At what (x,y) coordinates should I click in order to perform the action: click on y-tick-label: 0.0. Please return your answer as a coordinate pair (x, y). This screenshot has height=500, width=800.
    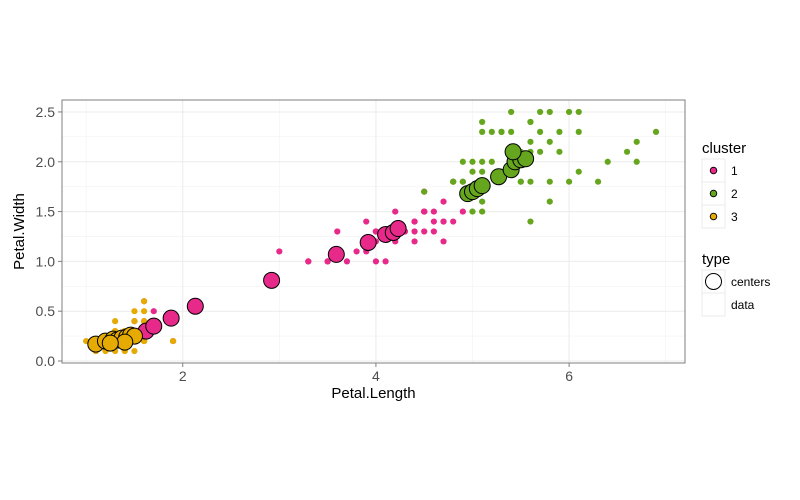
    Looking at the image, I should click on (46, 361).